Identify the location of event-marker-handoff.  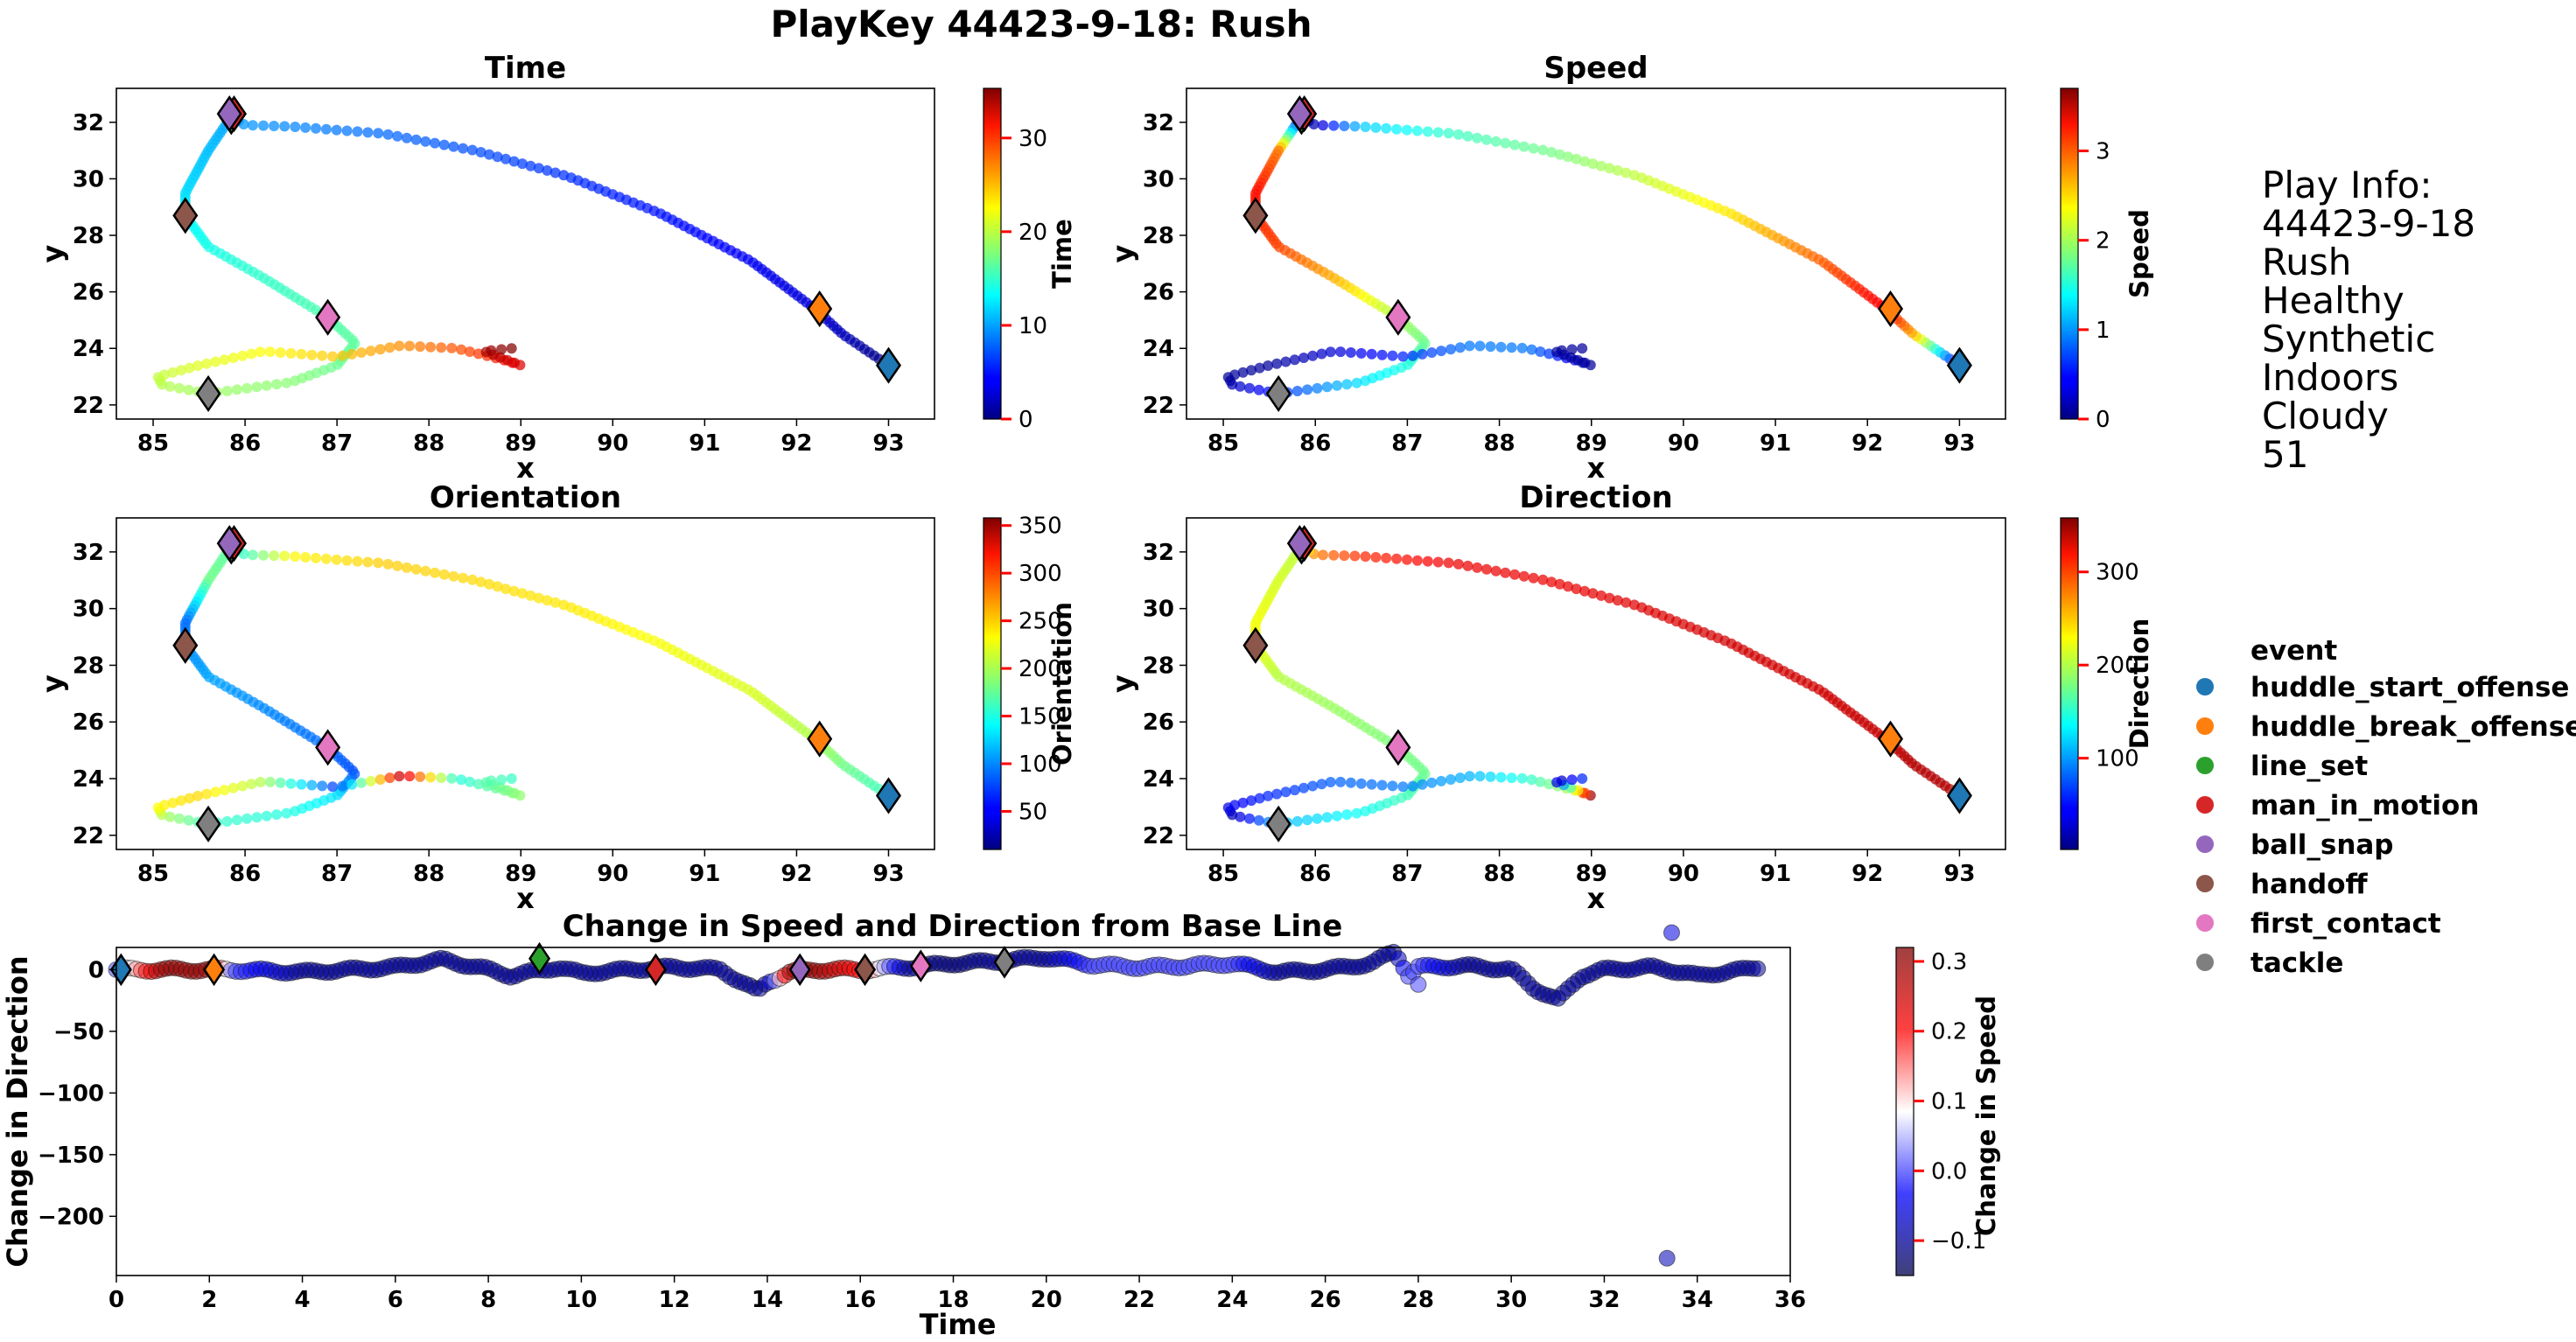
(865, 970).